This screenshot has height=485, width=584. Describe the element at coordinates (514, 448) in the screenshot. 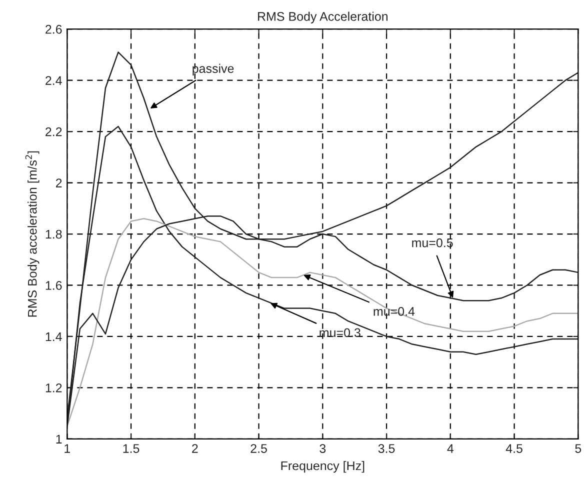

I see `x-tick-label: 4.5` at that location.